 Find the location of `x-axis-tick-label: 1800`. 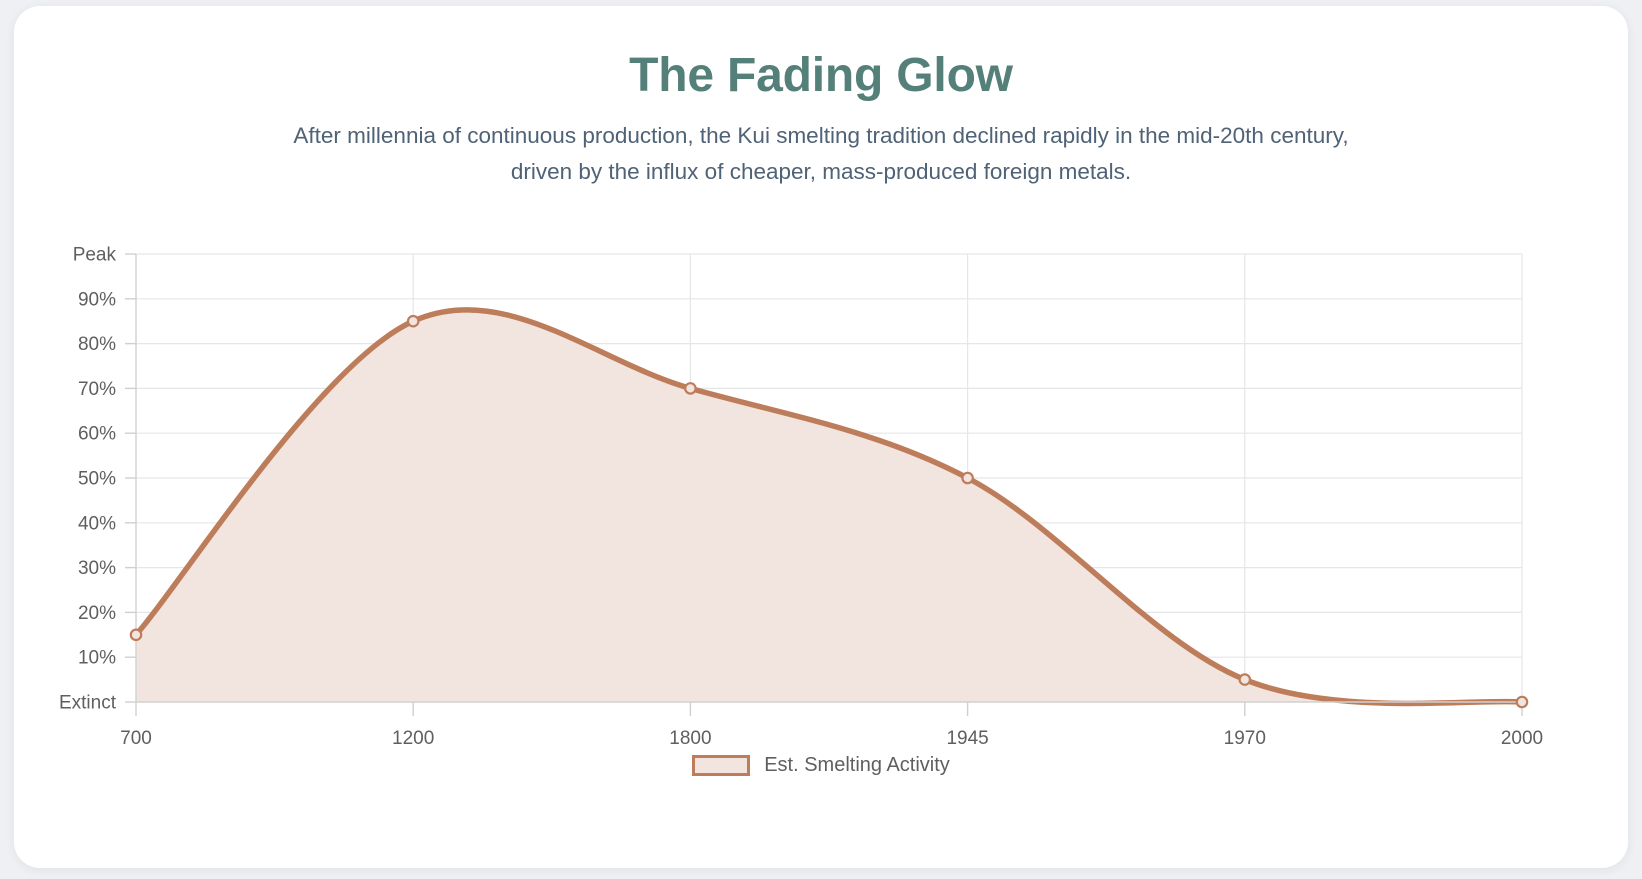

x-axis-tick-label: 1800 is located at coordinates (690, 738).